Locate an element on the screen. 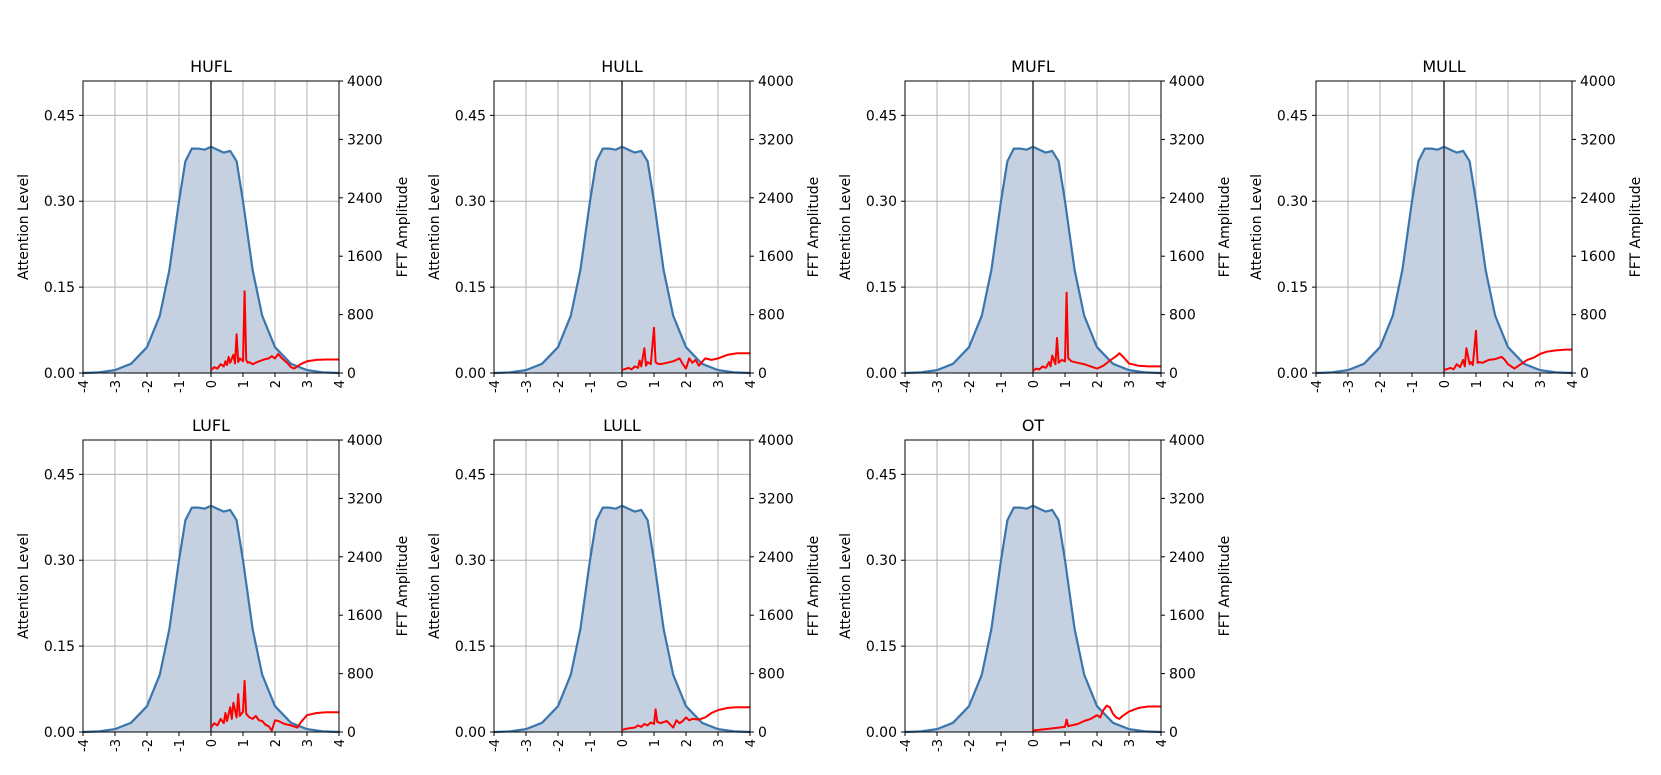 The height and width of the screenshot is (775, 1661). subplot-title: OT is located at coordinates (1033, 425).